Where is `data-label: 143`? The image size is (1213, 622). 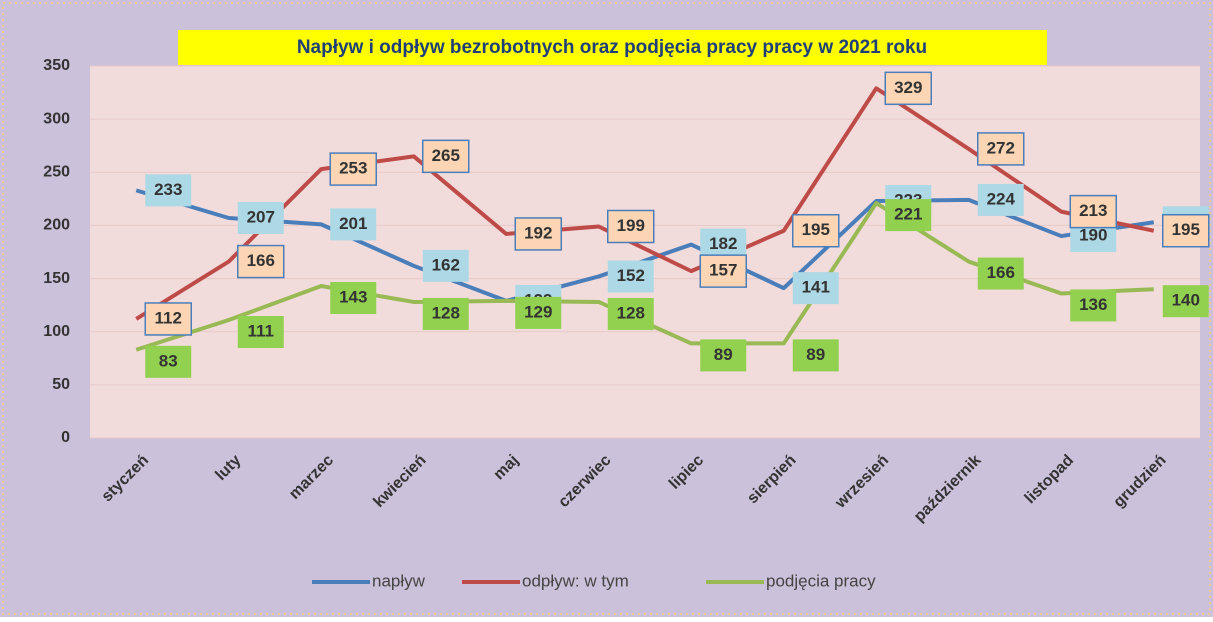 data-label: 143 is located at coordinates (353, 298).